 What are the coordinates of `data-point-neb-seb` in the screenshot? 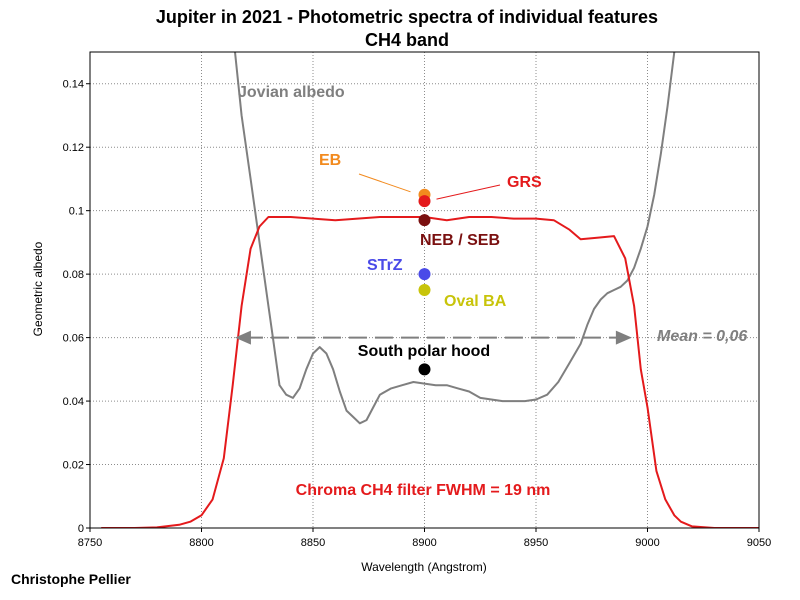 It's located at (424, 220).